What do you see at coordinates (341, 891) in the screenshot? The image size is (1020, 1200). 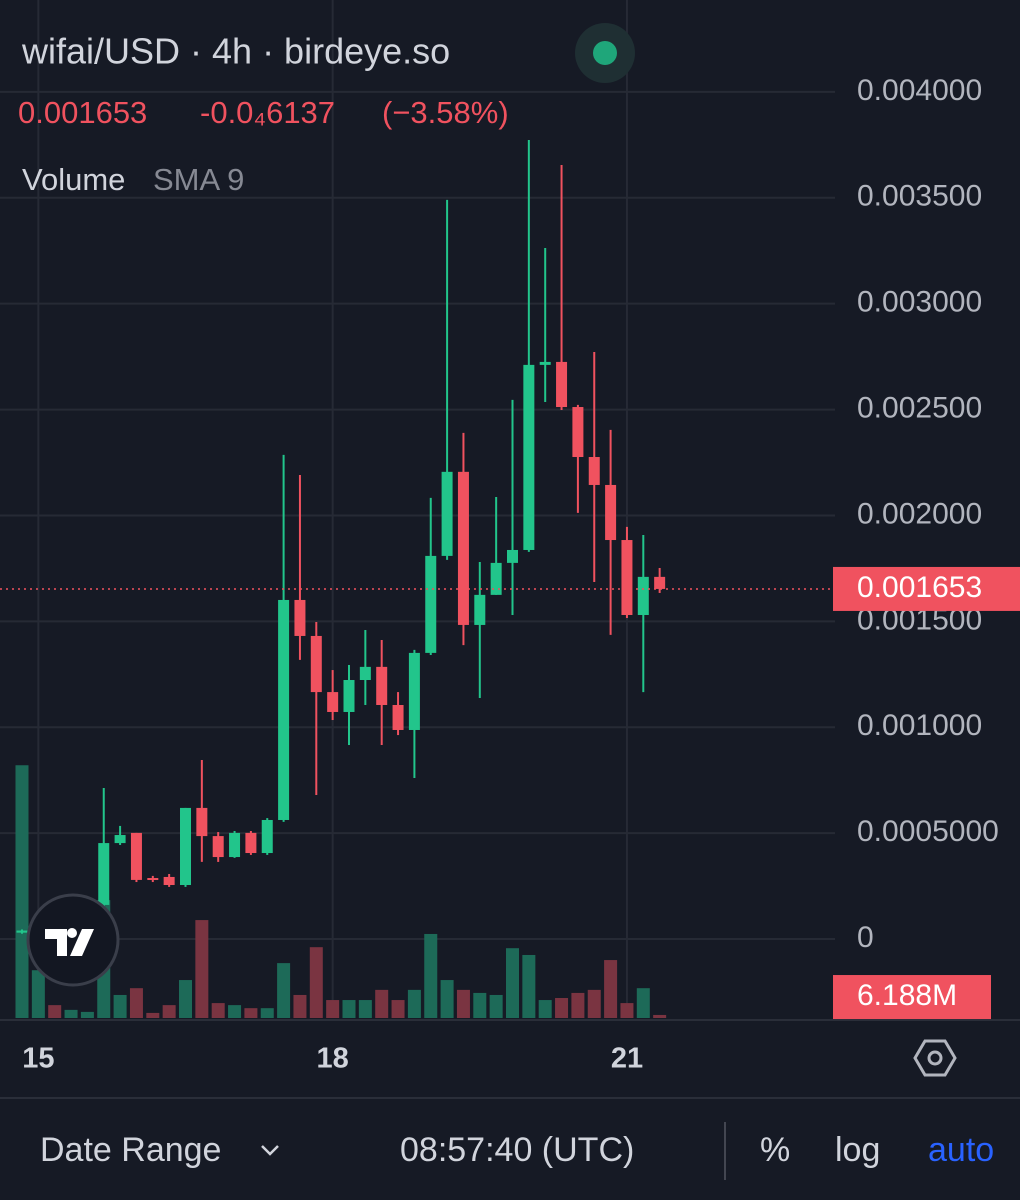 I see `volume-bars` at bounding box center [341, 891].